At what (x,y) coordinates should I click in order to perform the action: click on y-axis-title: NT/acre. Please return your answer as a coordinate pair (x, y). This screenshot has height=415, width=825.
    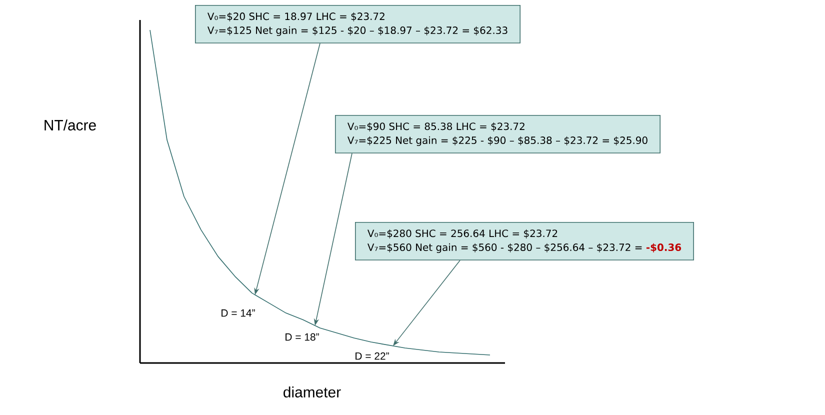
    Looking at the image, I should click on (70, 125).